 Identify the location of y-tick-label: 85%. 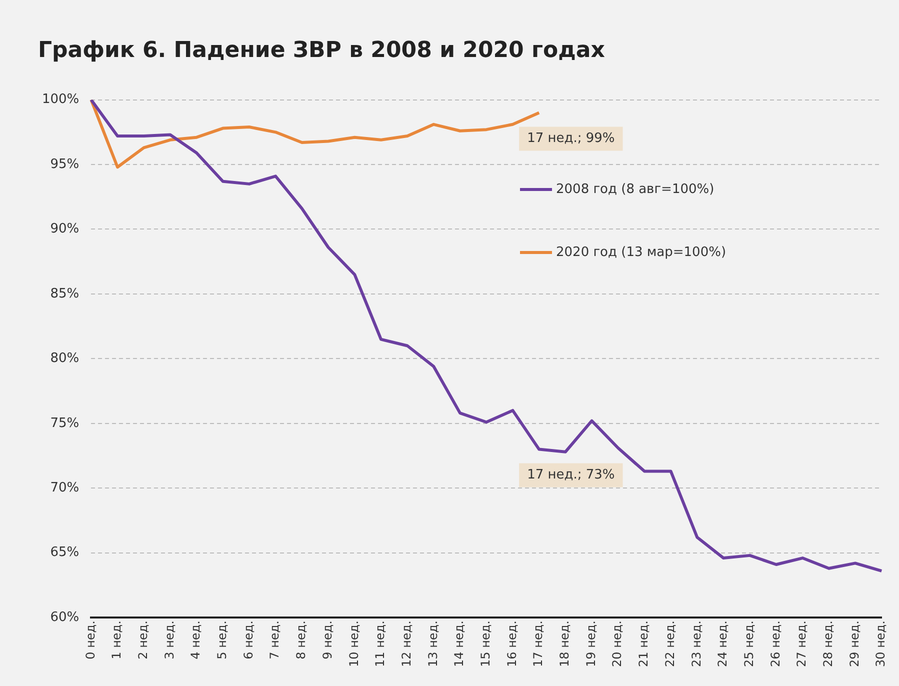
(65, 294).